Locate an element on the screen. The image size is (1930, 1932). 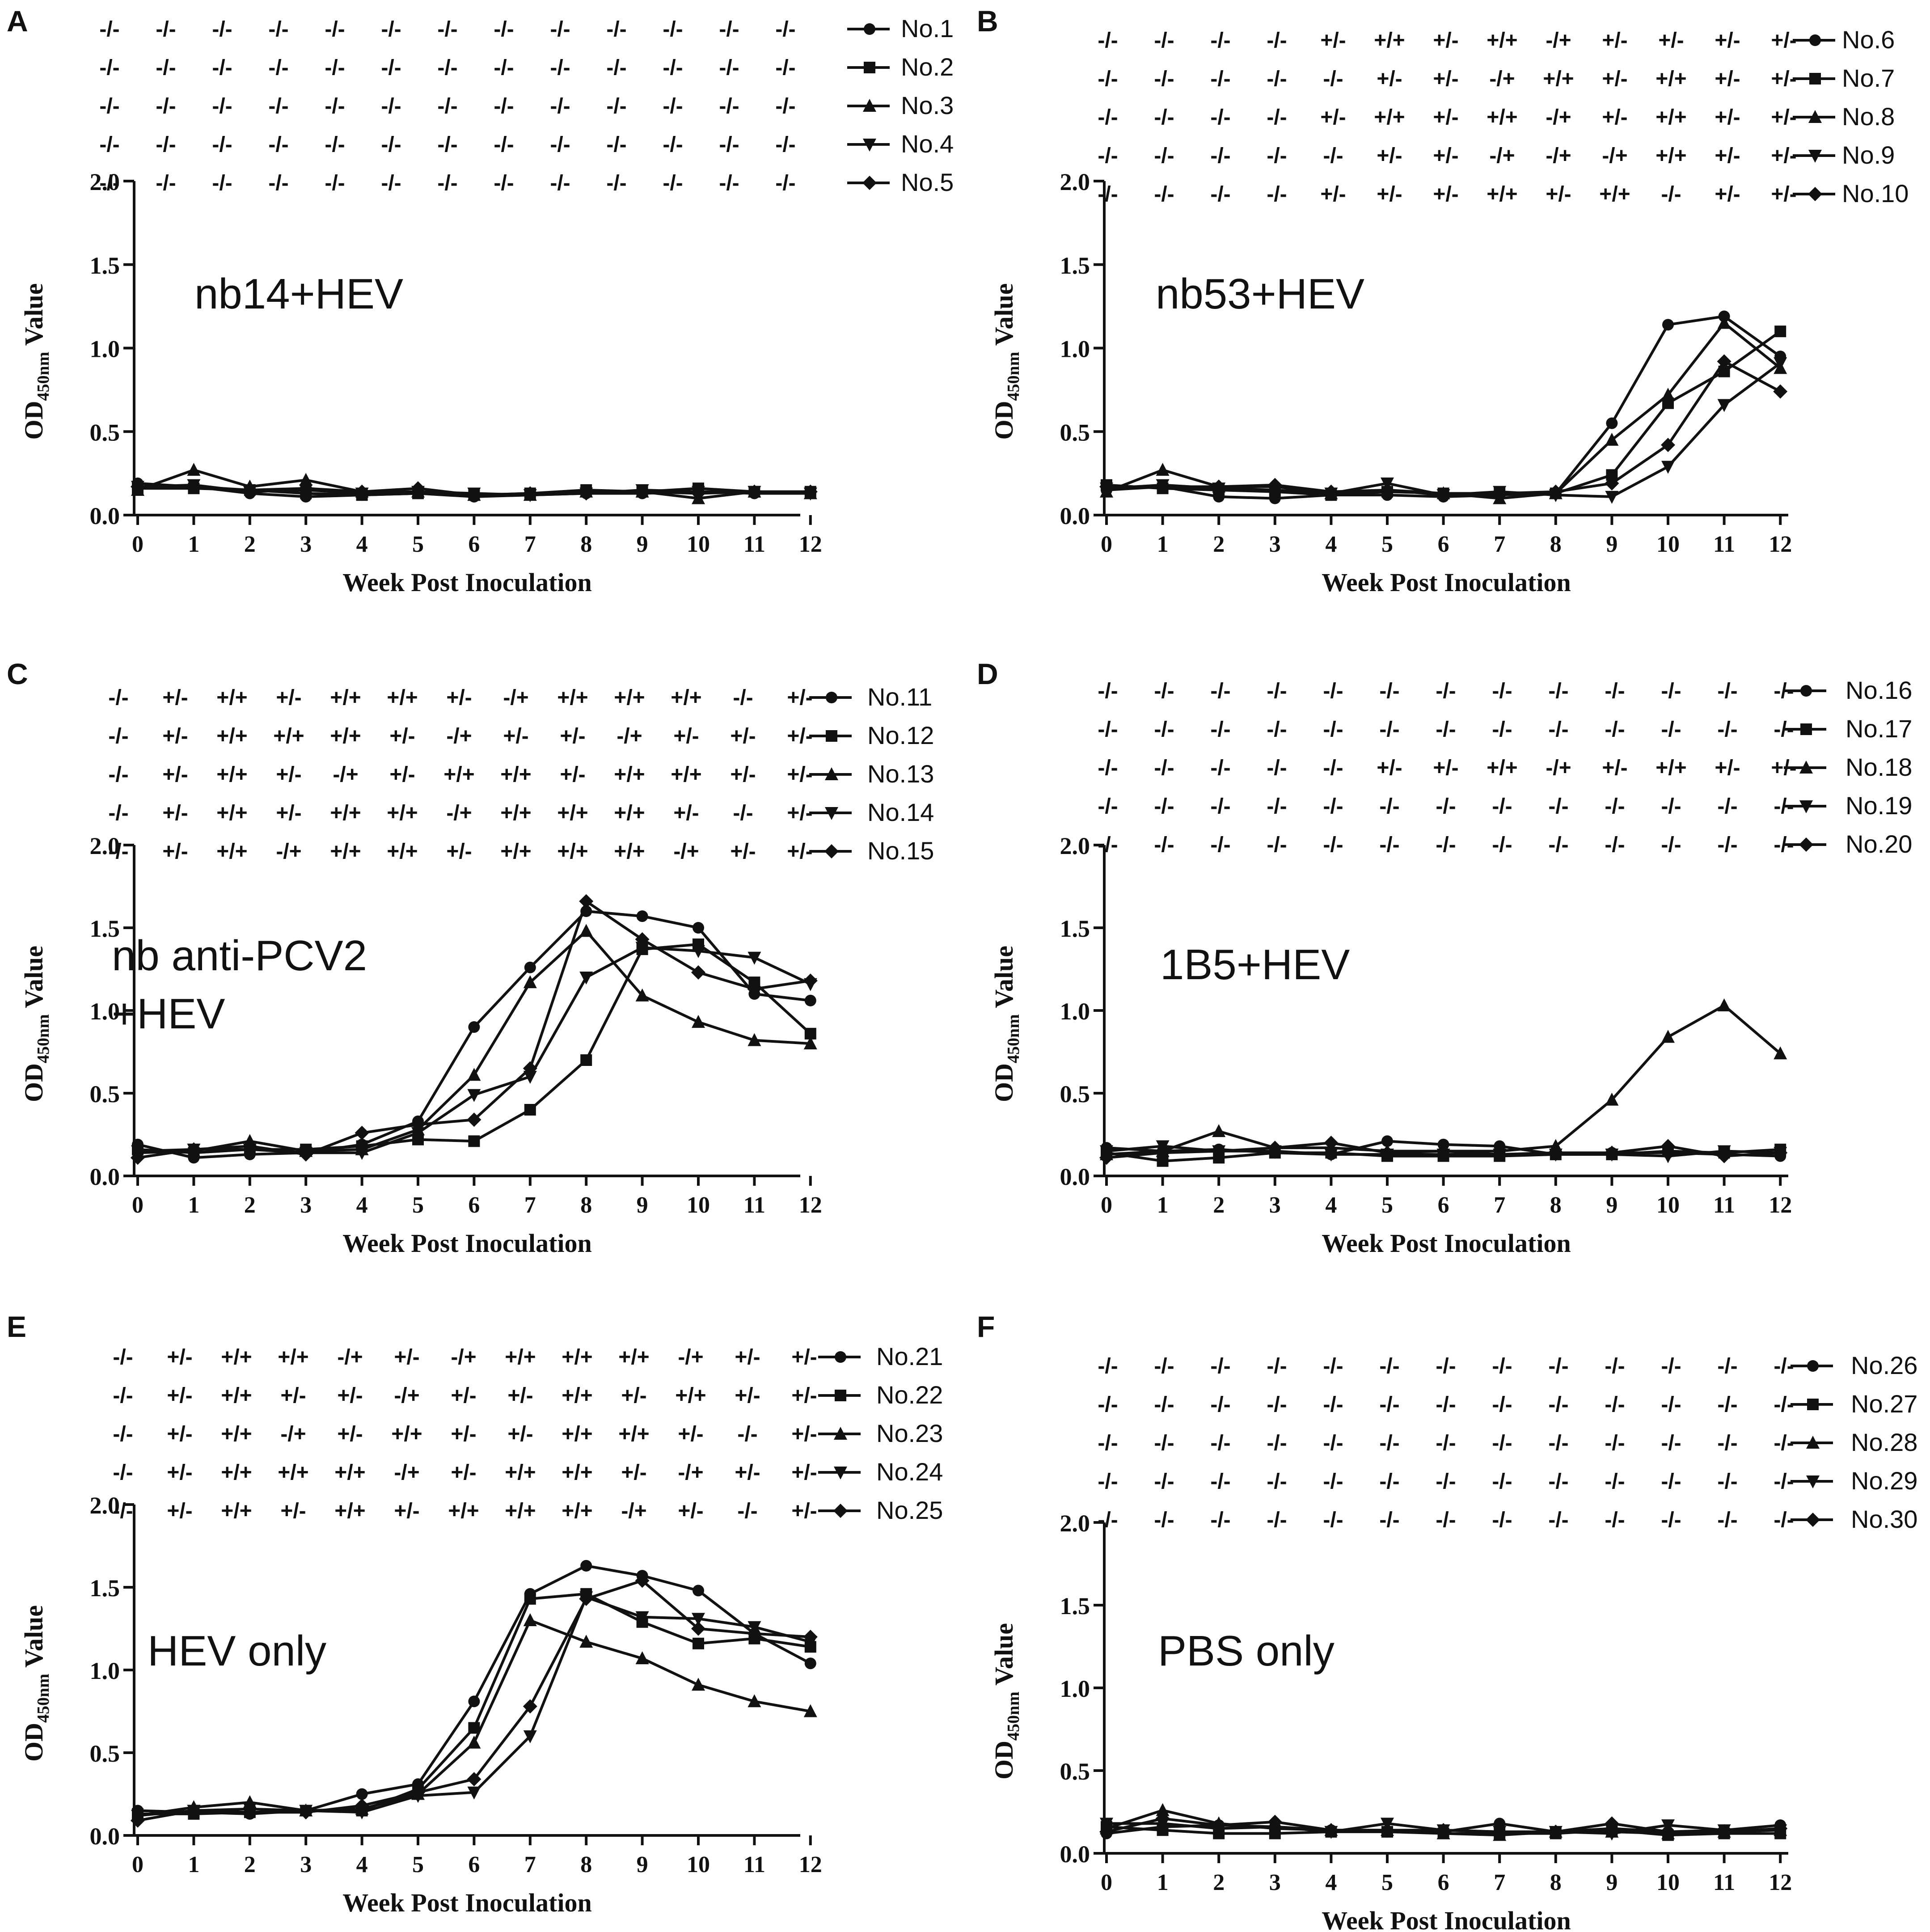
legend-label: No.28 is located at coordinates (1884, 1442).